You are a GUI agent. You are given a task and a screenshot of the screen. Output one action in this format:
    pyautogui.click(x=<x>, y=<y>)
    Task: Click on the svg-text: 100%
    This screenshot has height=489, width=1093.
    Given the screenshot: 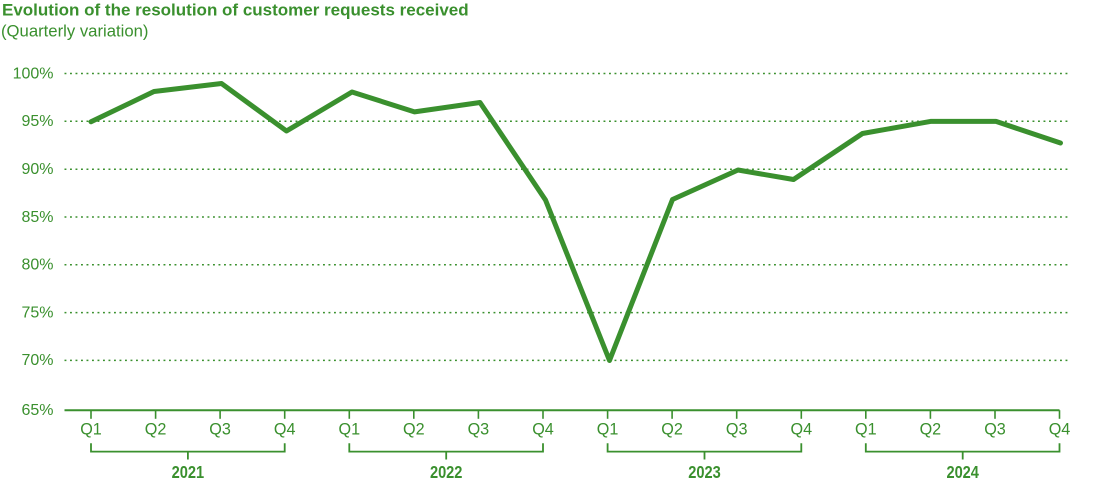 What is the action you would take?
    pyautogui.click(x=33, y=73)
    